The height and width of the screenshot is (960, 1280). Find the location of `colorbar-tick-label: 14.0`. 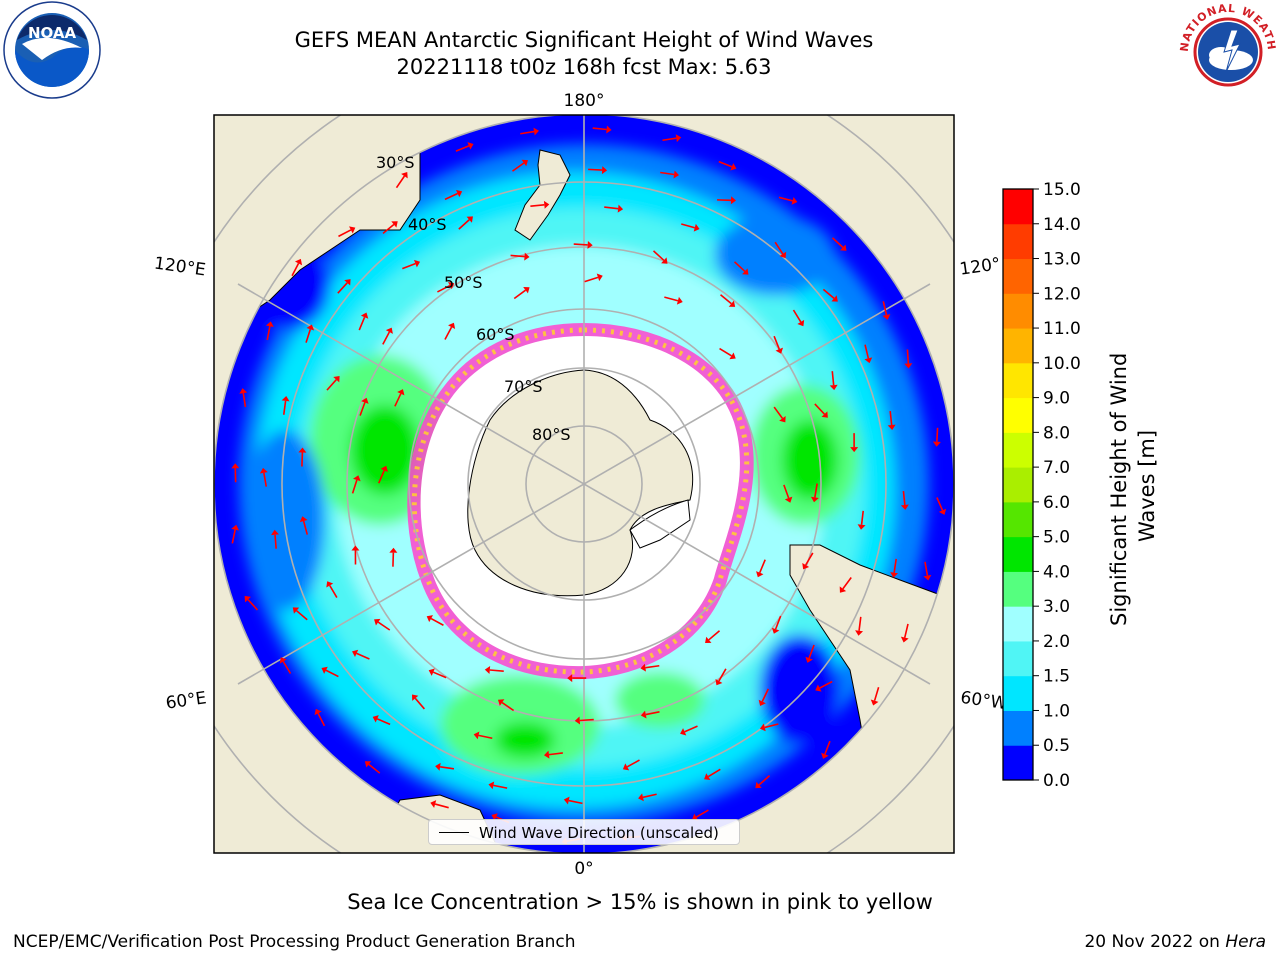

colorbar-tick-label: 14.0 is located at coordinates (1062, 225).